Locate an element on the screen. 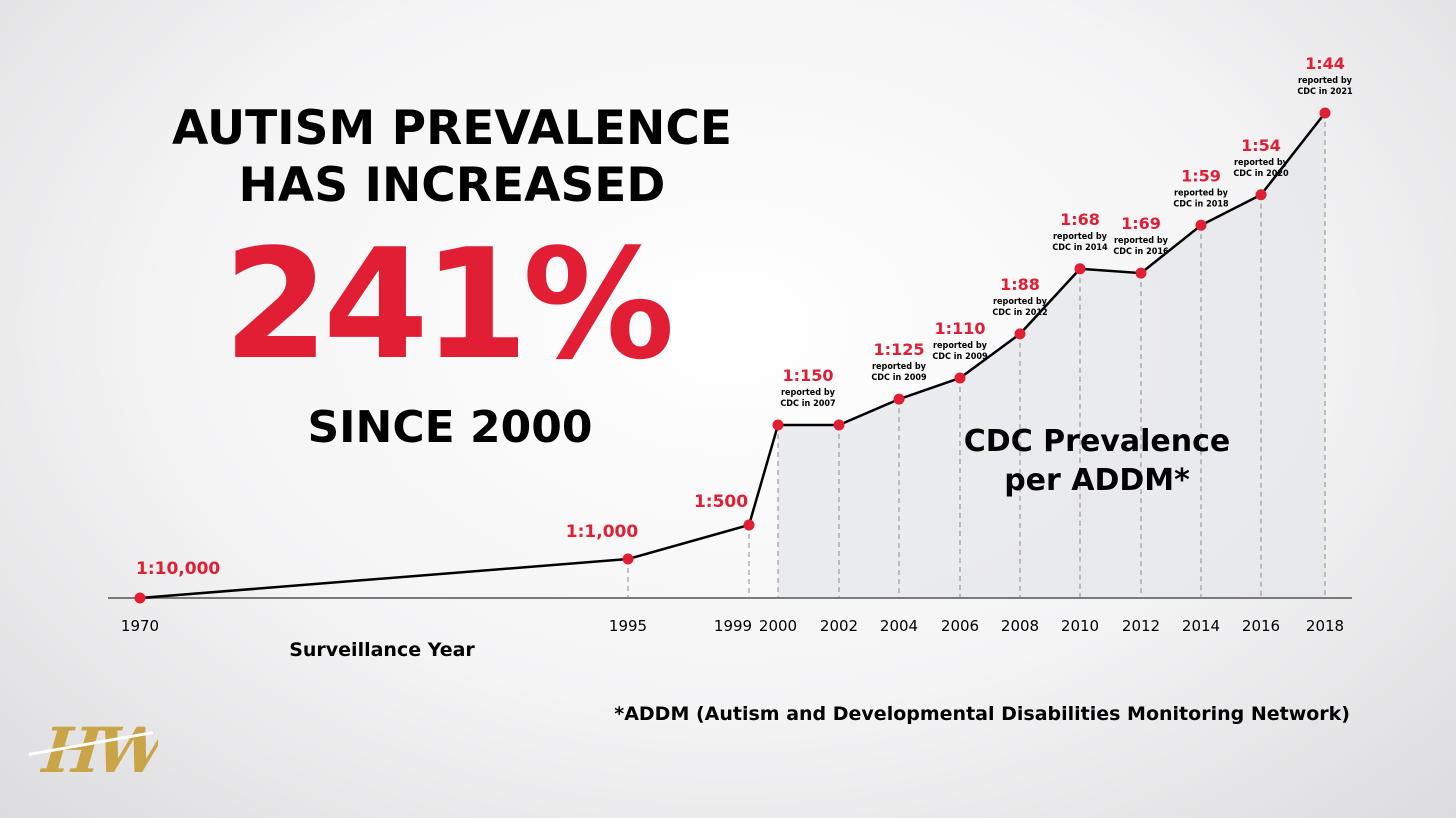 The image size is (1456, 818). data-label-1995: 1:1,000 is located at coordinates (602, 532).